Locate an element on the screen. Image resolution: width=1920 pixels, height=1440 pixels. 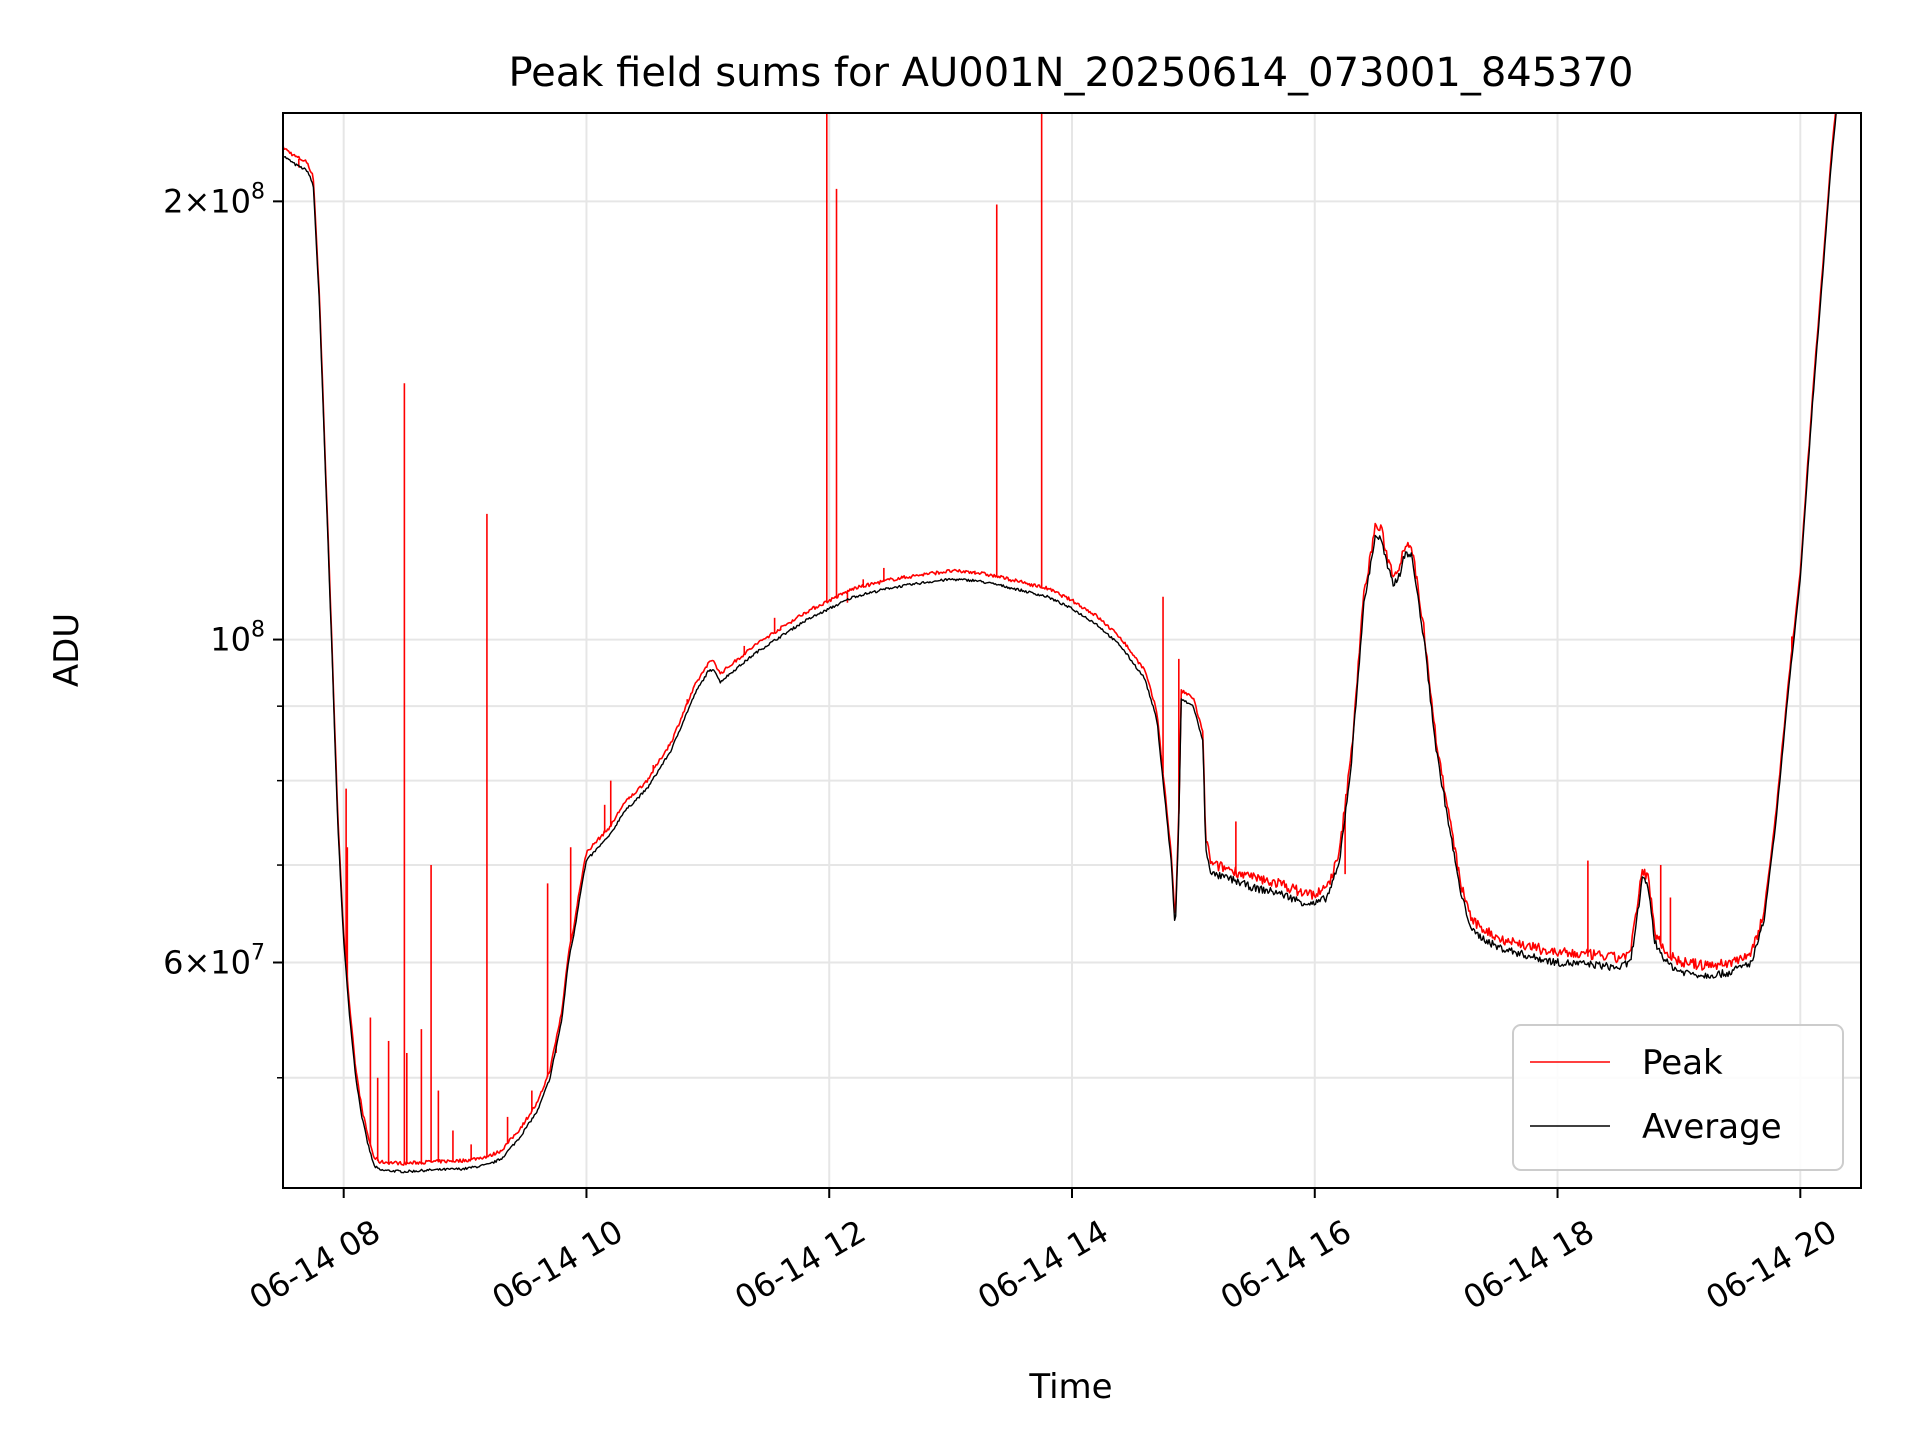
y-tick-label: 6×107 is located at coordinates (214, 961).